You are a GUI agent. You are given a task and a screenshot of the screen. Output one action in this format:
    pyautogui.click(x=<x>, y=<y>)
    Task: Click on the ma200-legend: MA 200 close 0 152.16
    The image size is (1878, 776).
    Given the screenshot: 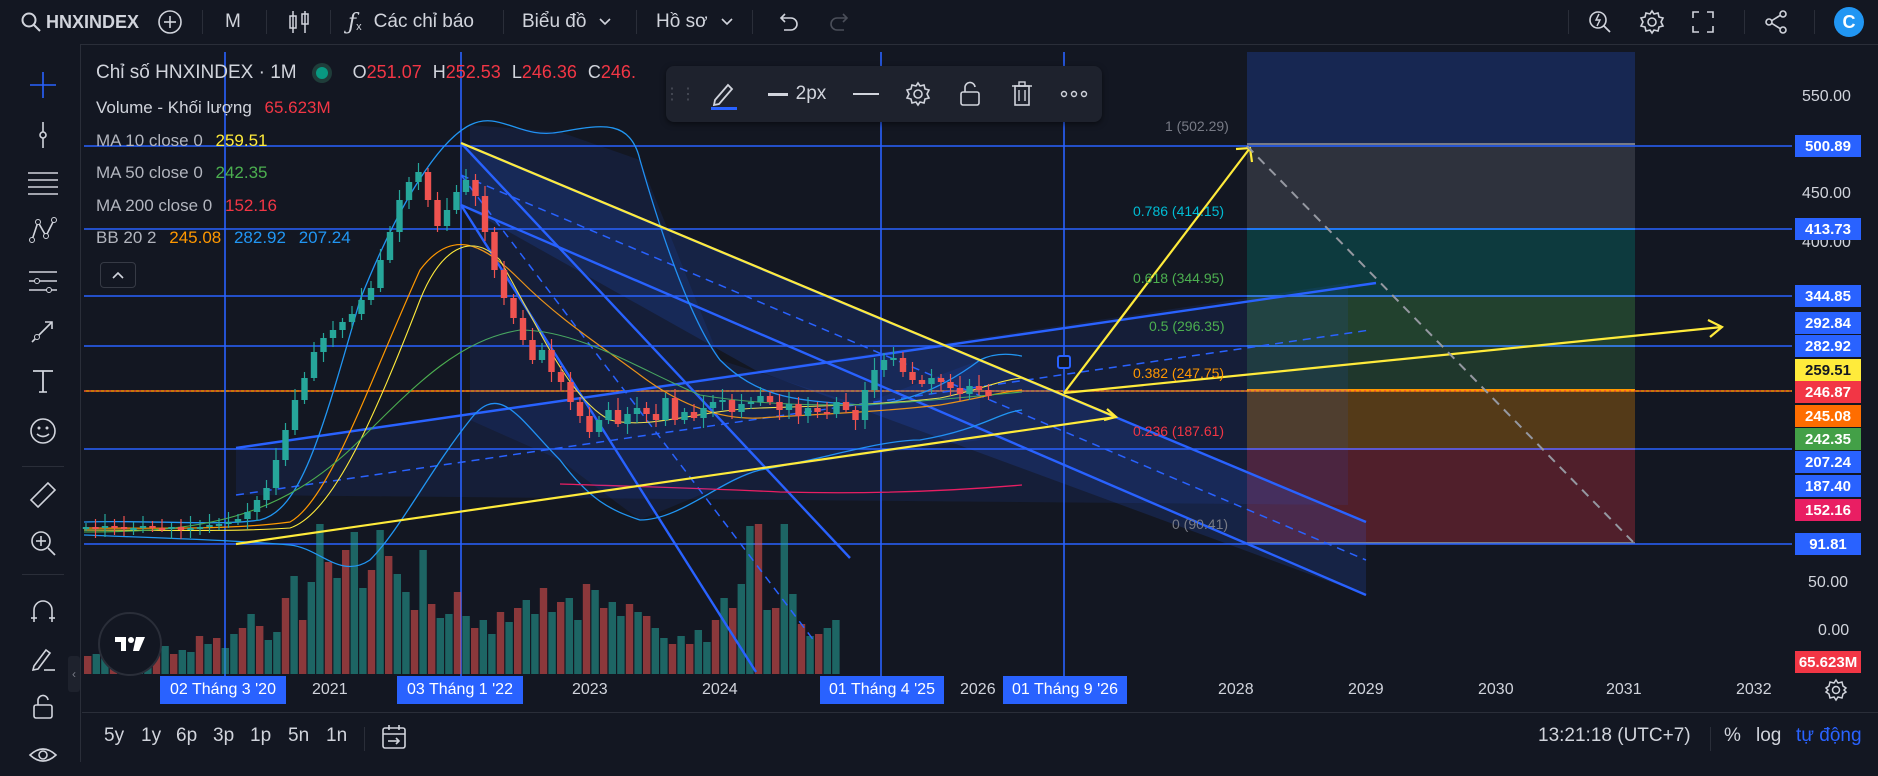 What is the action you would take?
    pyautogui.click(x=186, y=206)
    